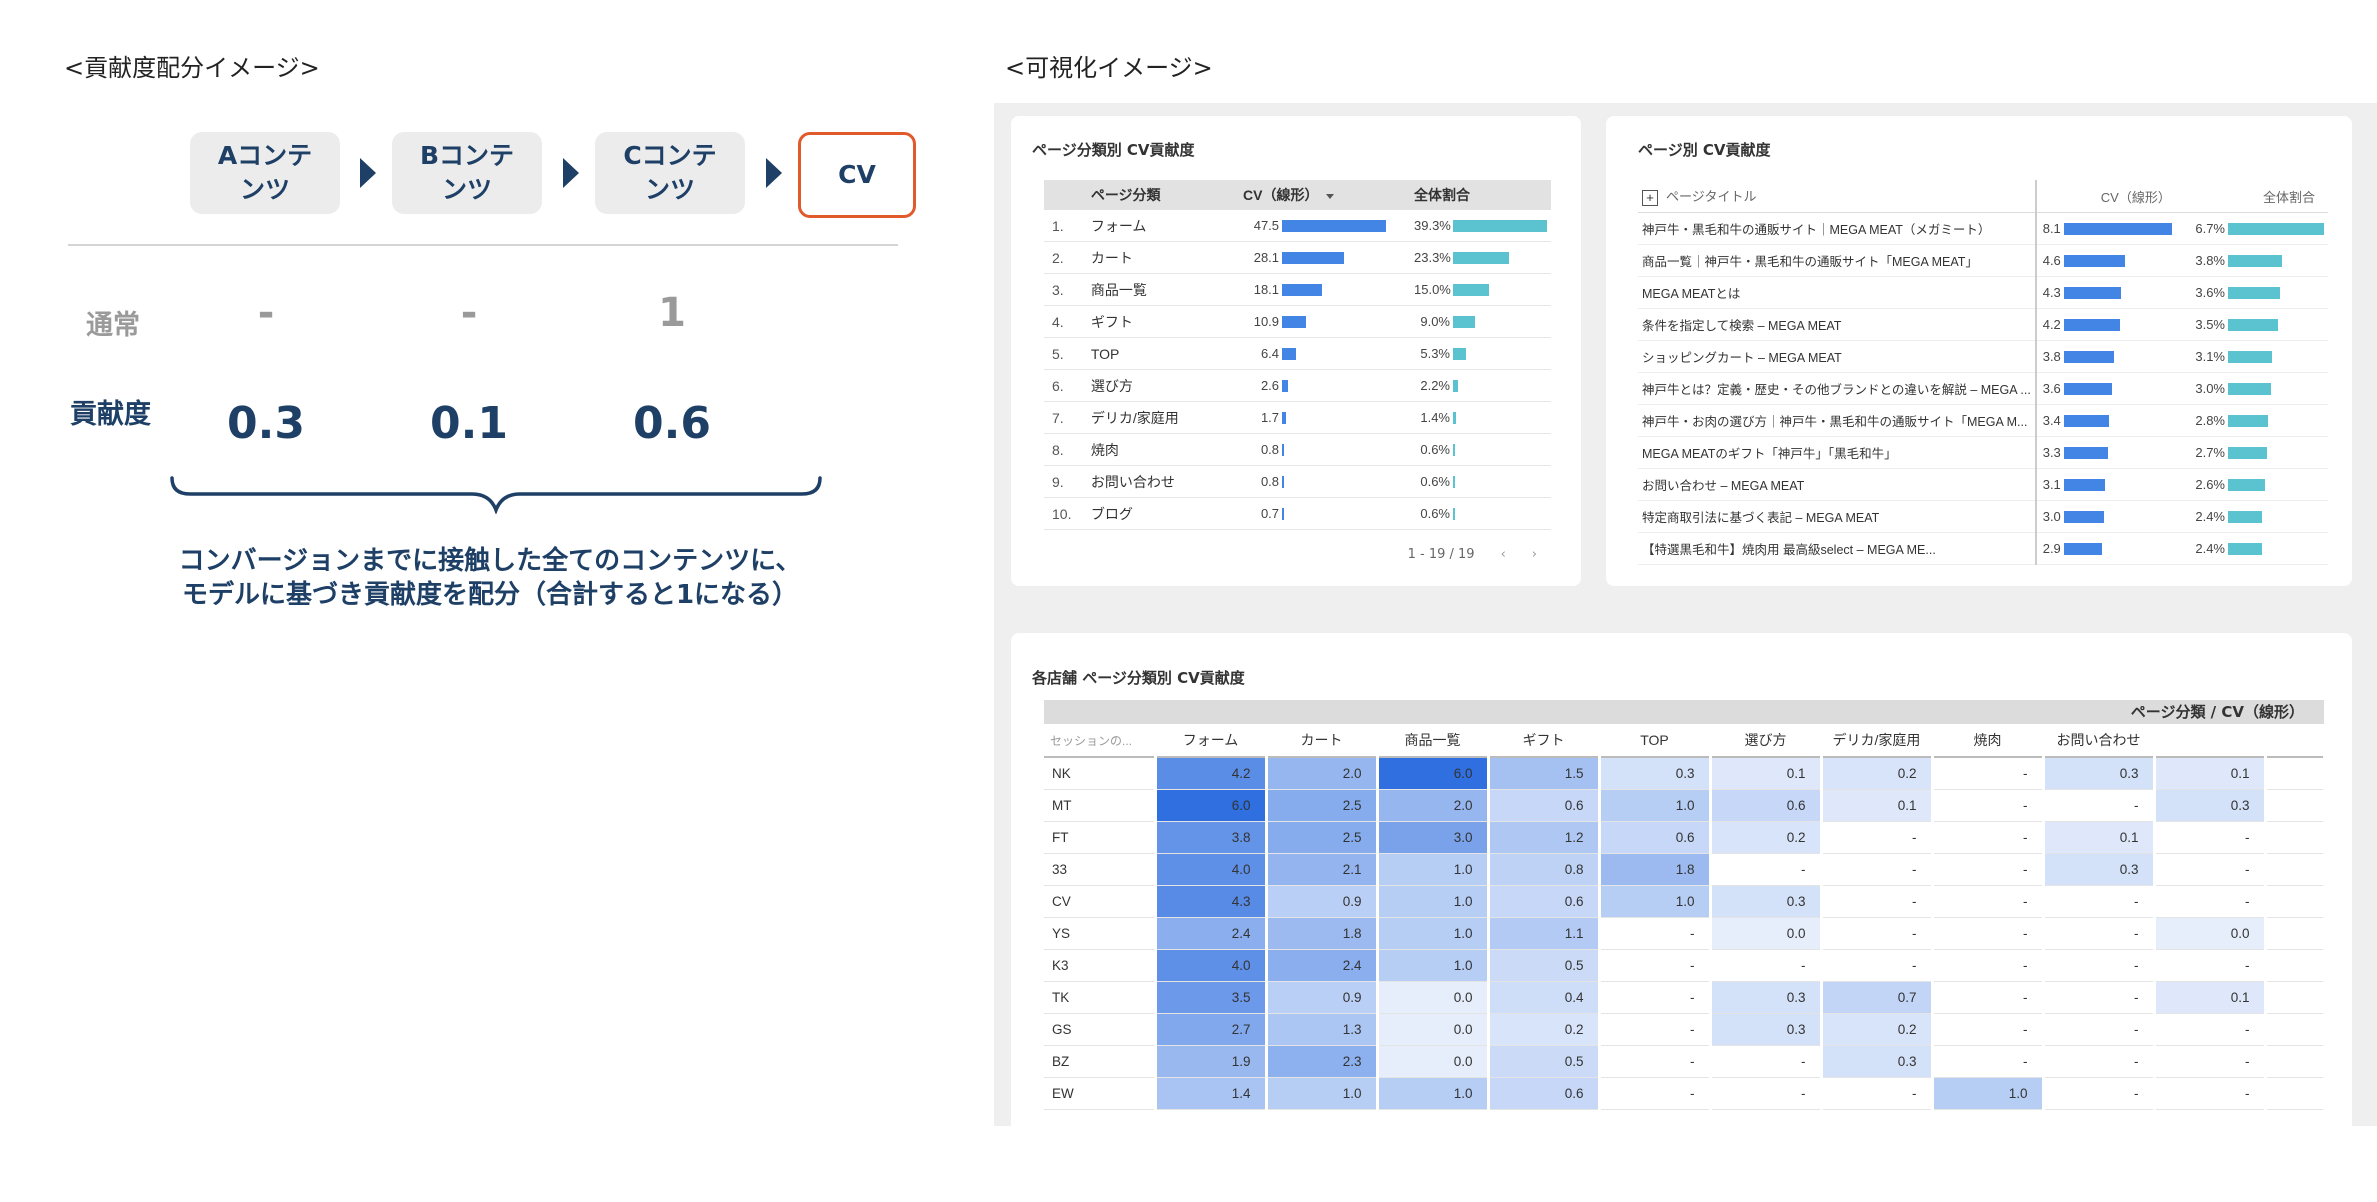  Describe the element at coordinates (2210, 388) in the screenshot. I see `bar-value: 3.0%` at that location.